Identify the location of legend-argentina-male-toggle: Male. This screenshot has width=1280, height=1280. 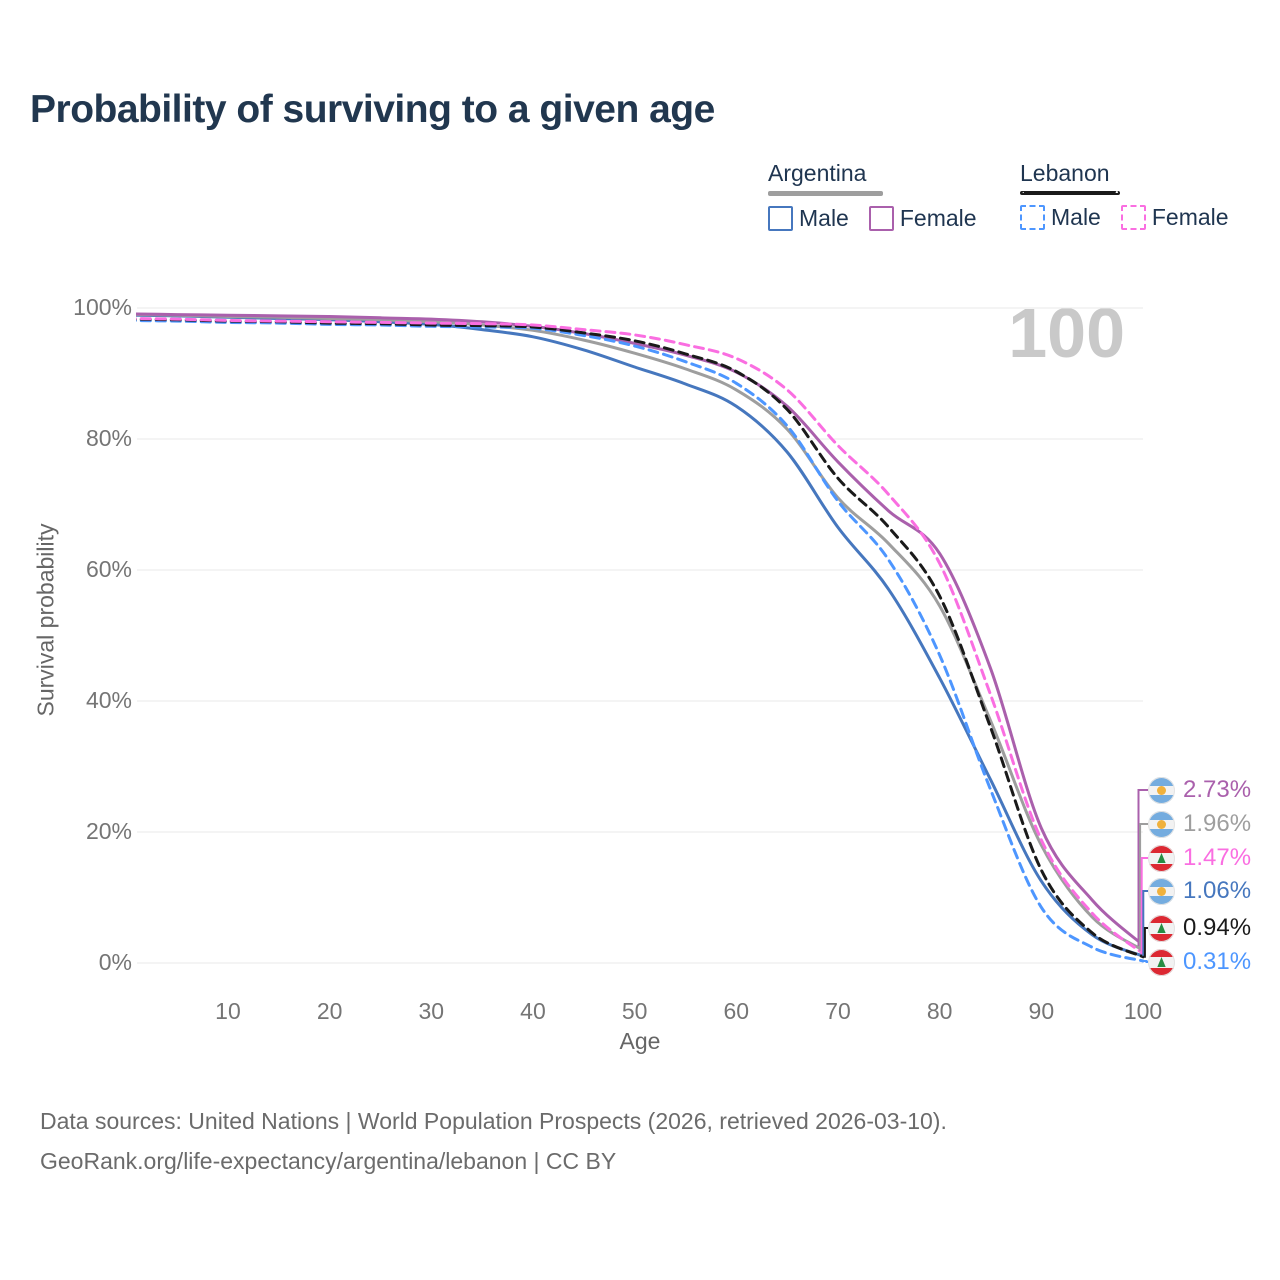
(808, 218).